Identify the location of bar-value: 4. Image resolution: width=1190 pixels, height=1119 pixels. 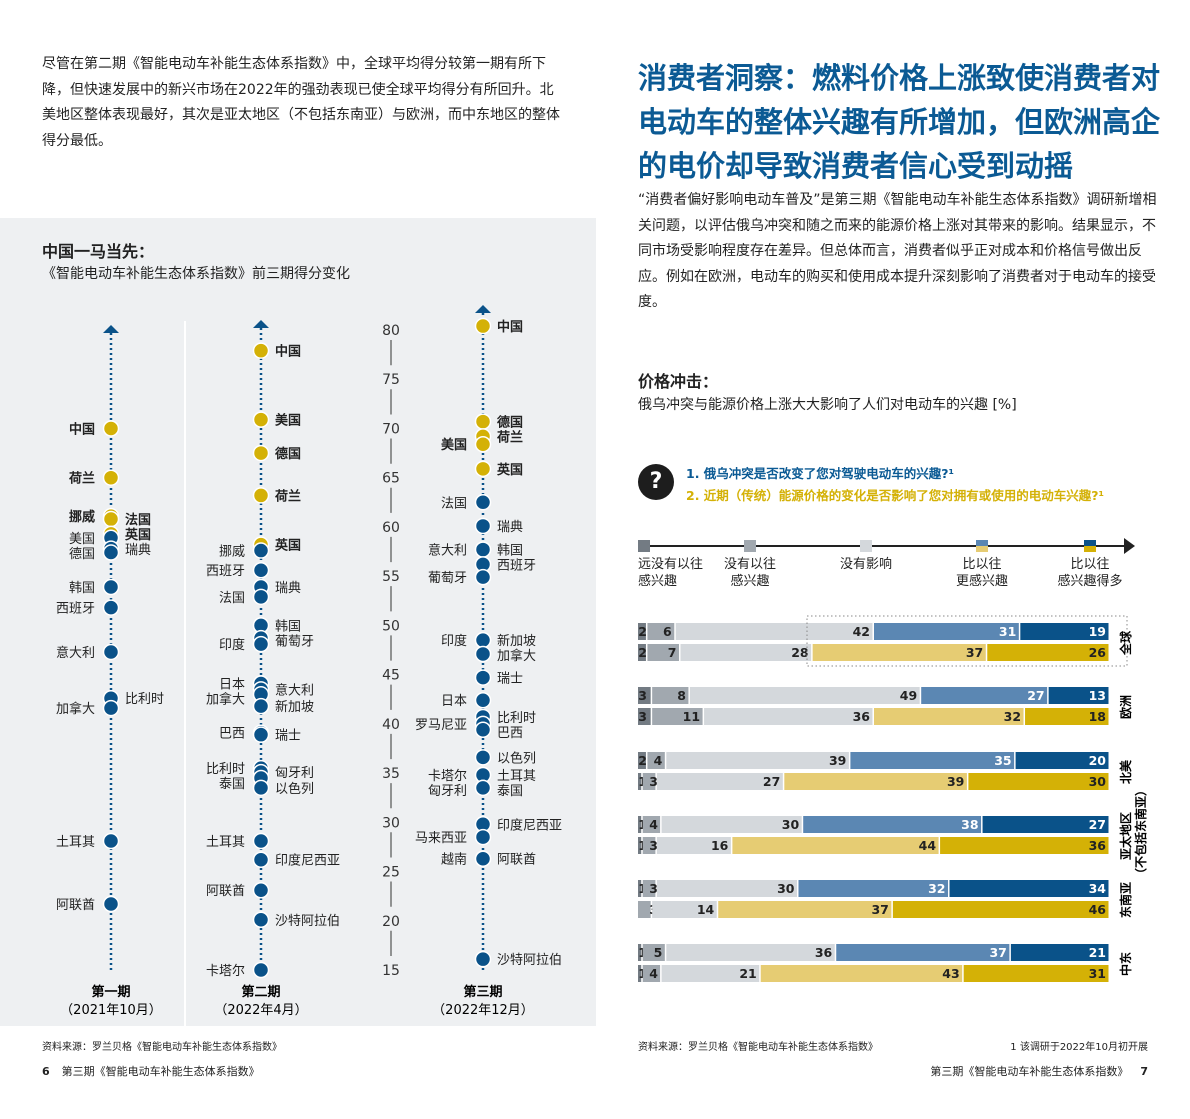
(653, 824).